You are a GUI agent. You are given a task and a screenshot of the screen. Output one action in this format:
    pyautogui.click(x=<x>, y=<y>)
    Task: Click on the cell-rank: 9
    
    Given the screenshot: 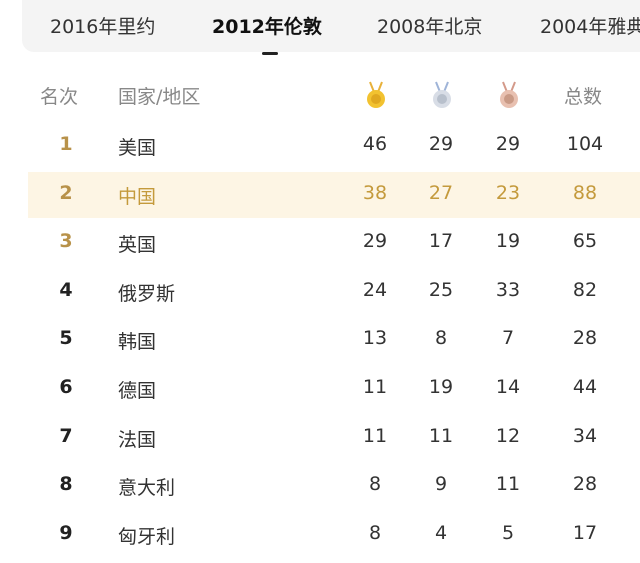 What is the action you would take?
    pyautogui.click(x=66, y=532)
    